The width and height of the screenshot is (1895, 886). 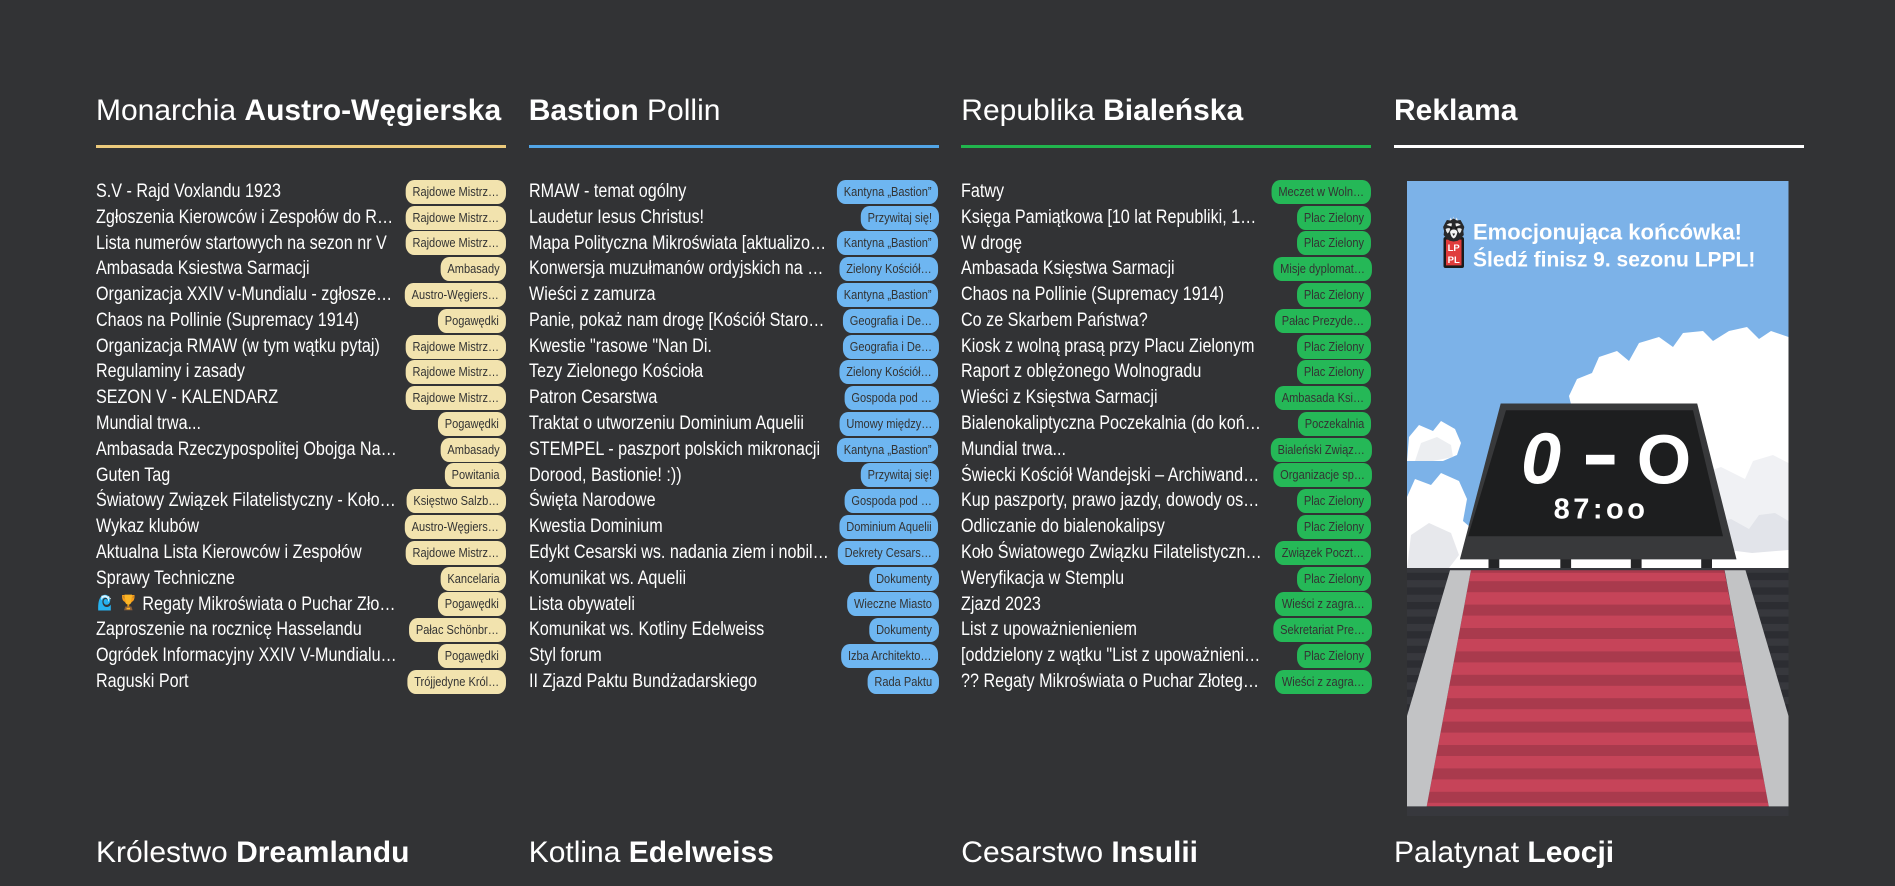 I want to click on svg-text: LP, so click(x=1454, y=247).